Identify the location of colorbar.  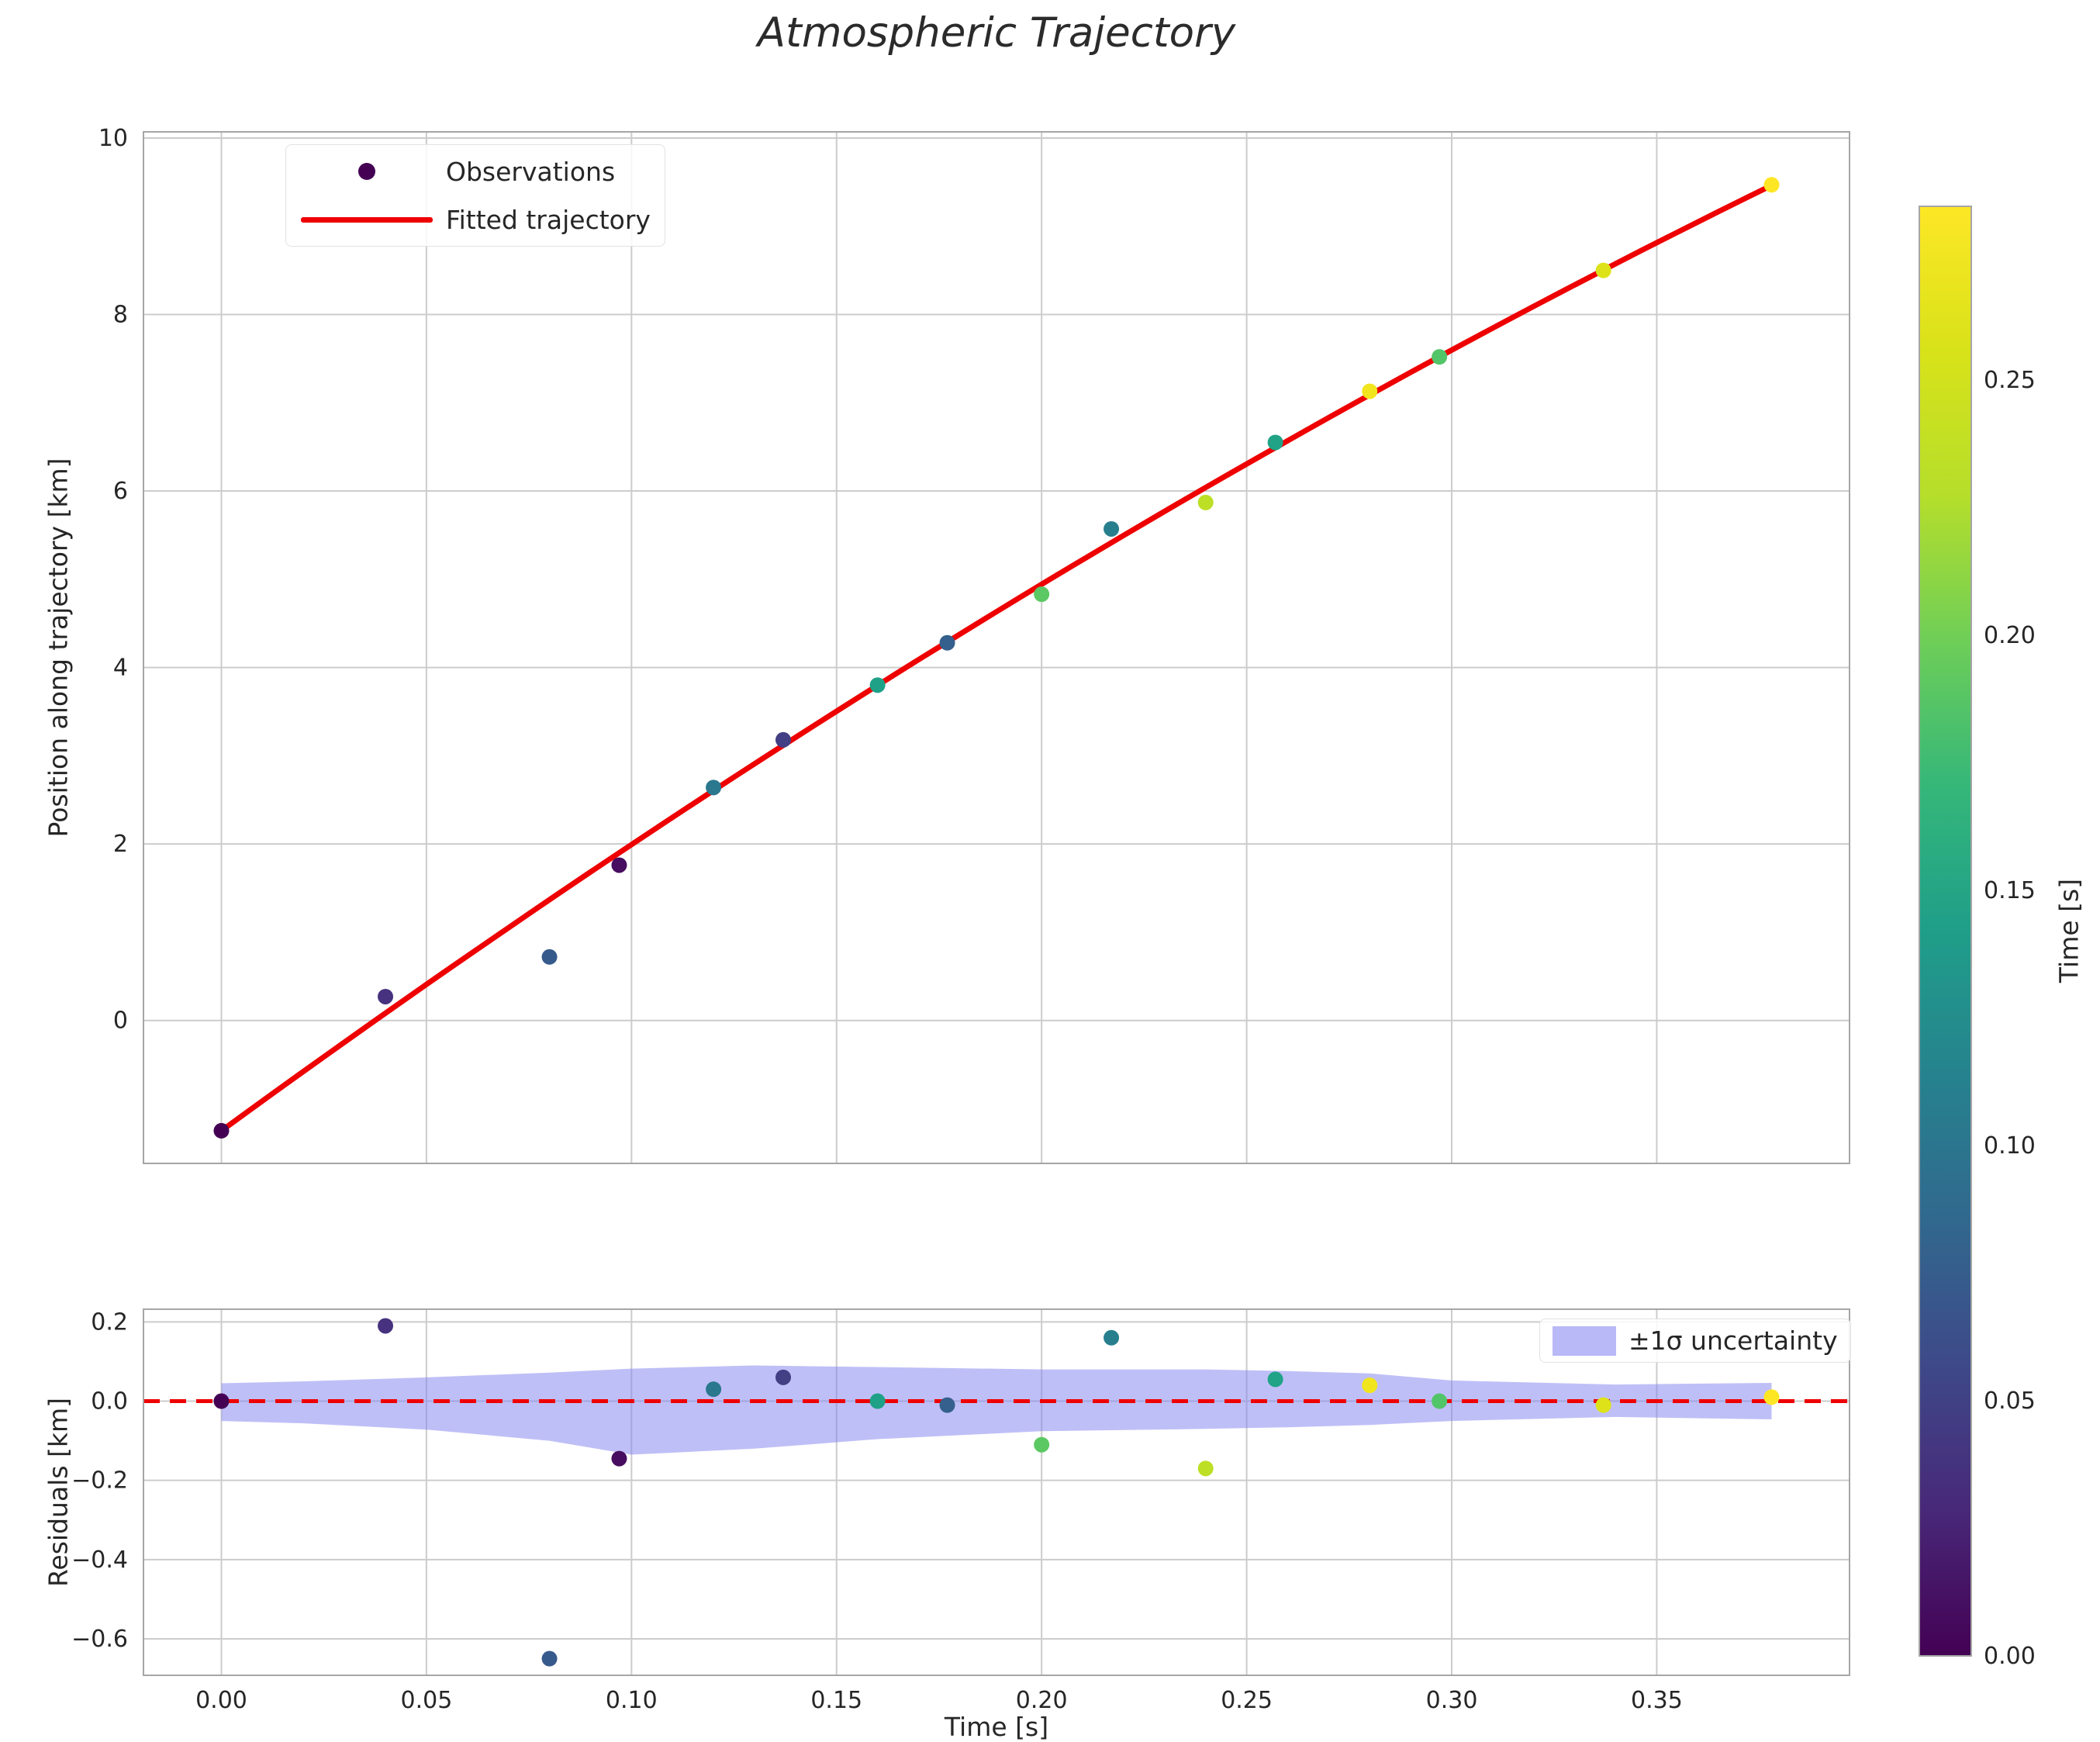
(1945, 931).